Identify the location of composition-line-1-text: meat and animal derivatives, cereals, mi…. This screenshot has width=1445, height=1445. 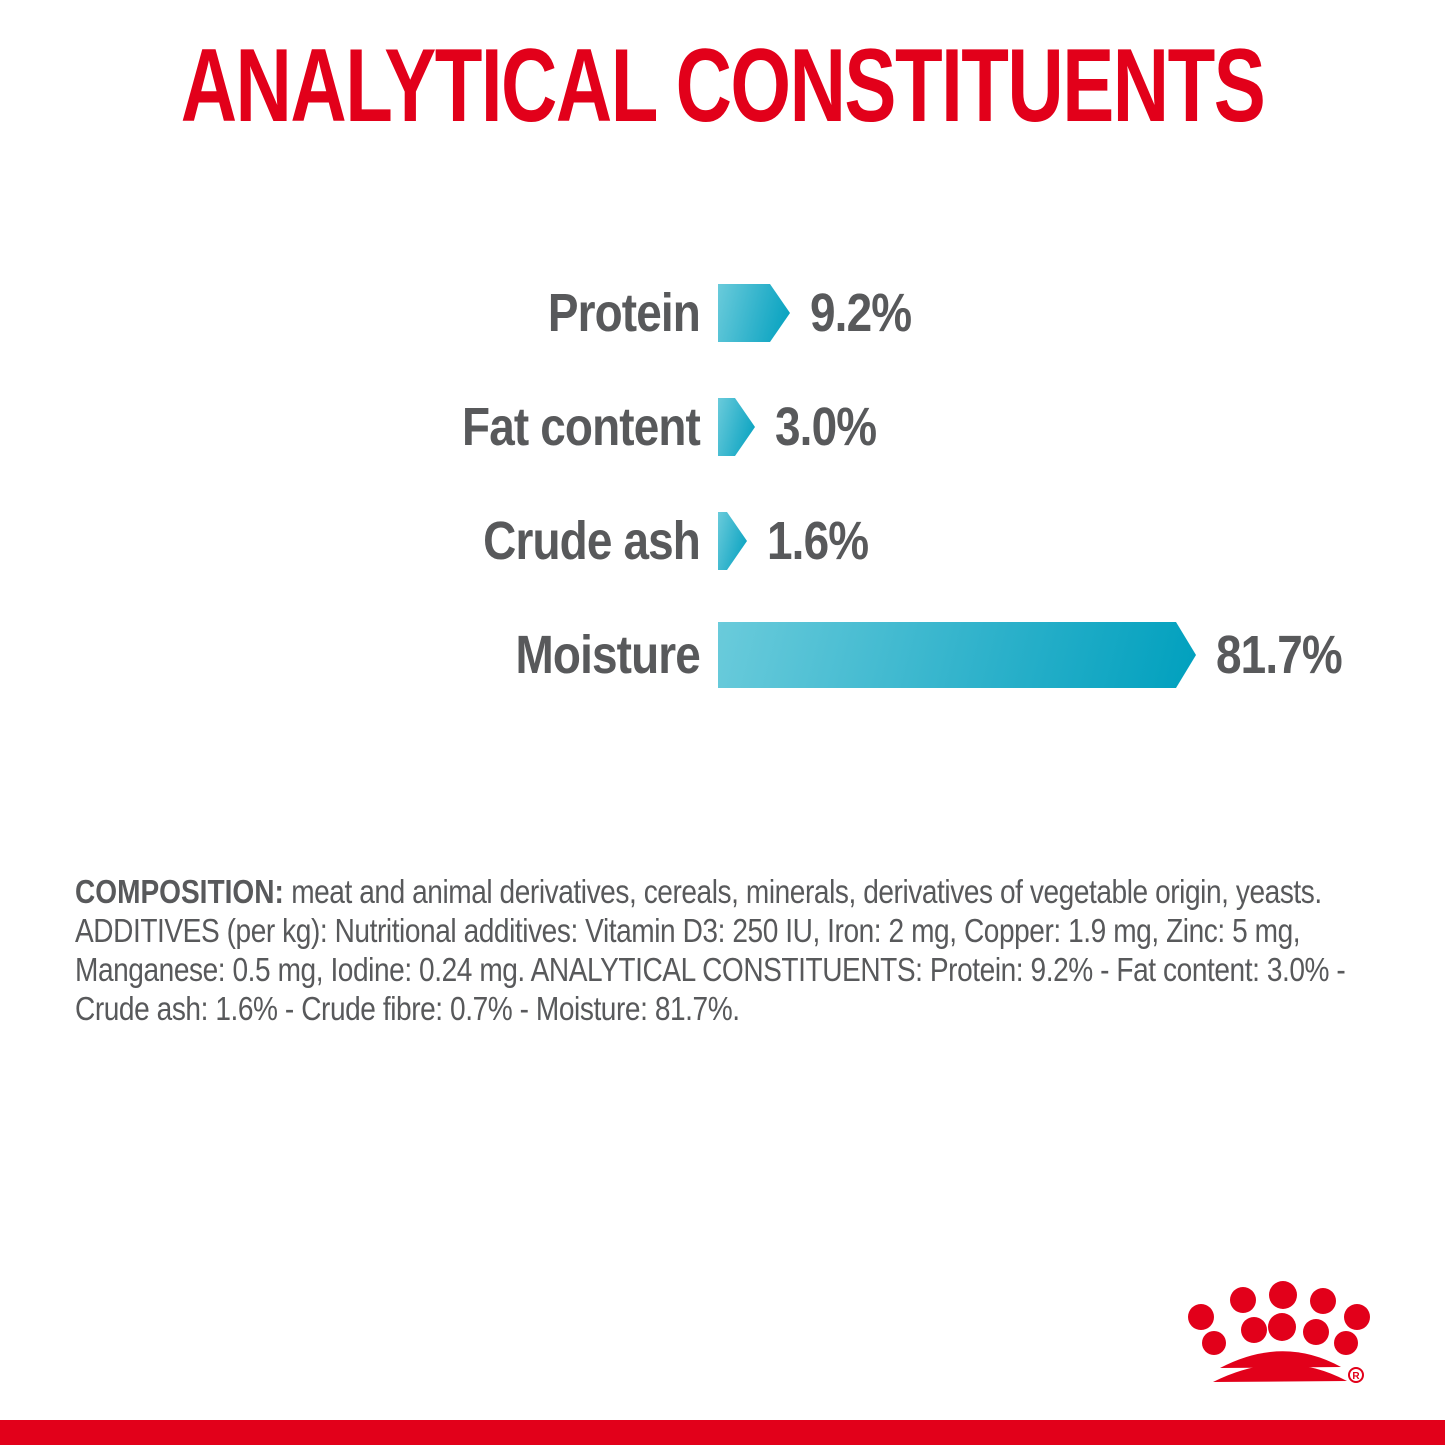
(802, 891).